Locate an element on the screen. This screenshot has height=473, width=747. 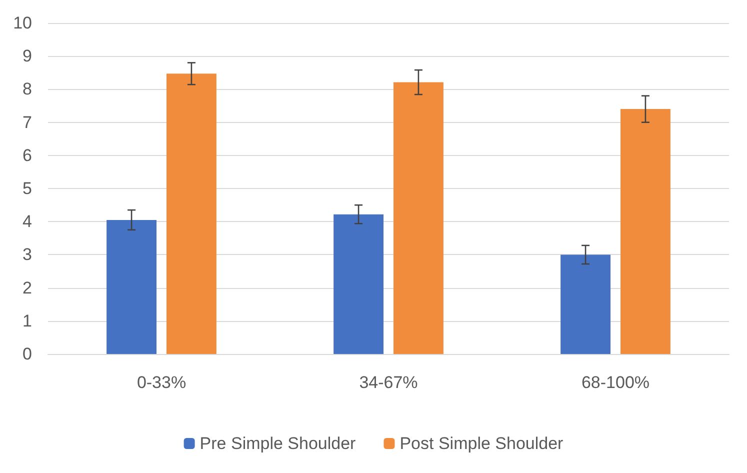
y-tick-label: 5 is located at coordinates (27, 188).